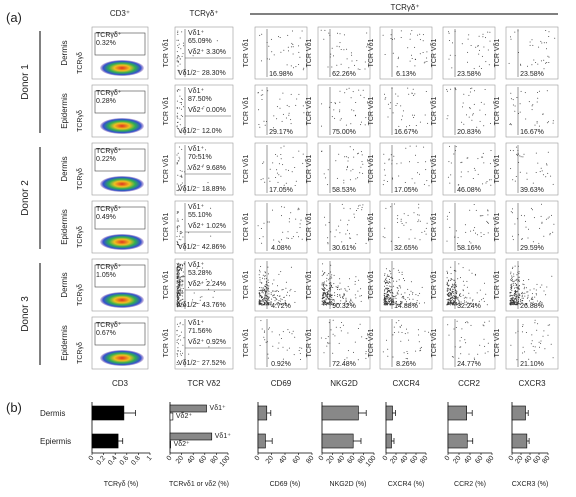 This screenshot has height=497, width=576. Describe the element at coordinates (225, 462) in the screenshot. I see `x-tick-label: 100` at that location.